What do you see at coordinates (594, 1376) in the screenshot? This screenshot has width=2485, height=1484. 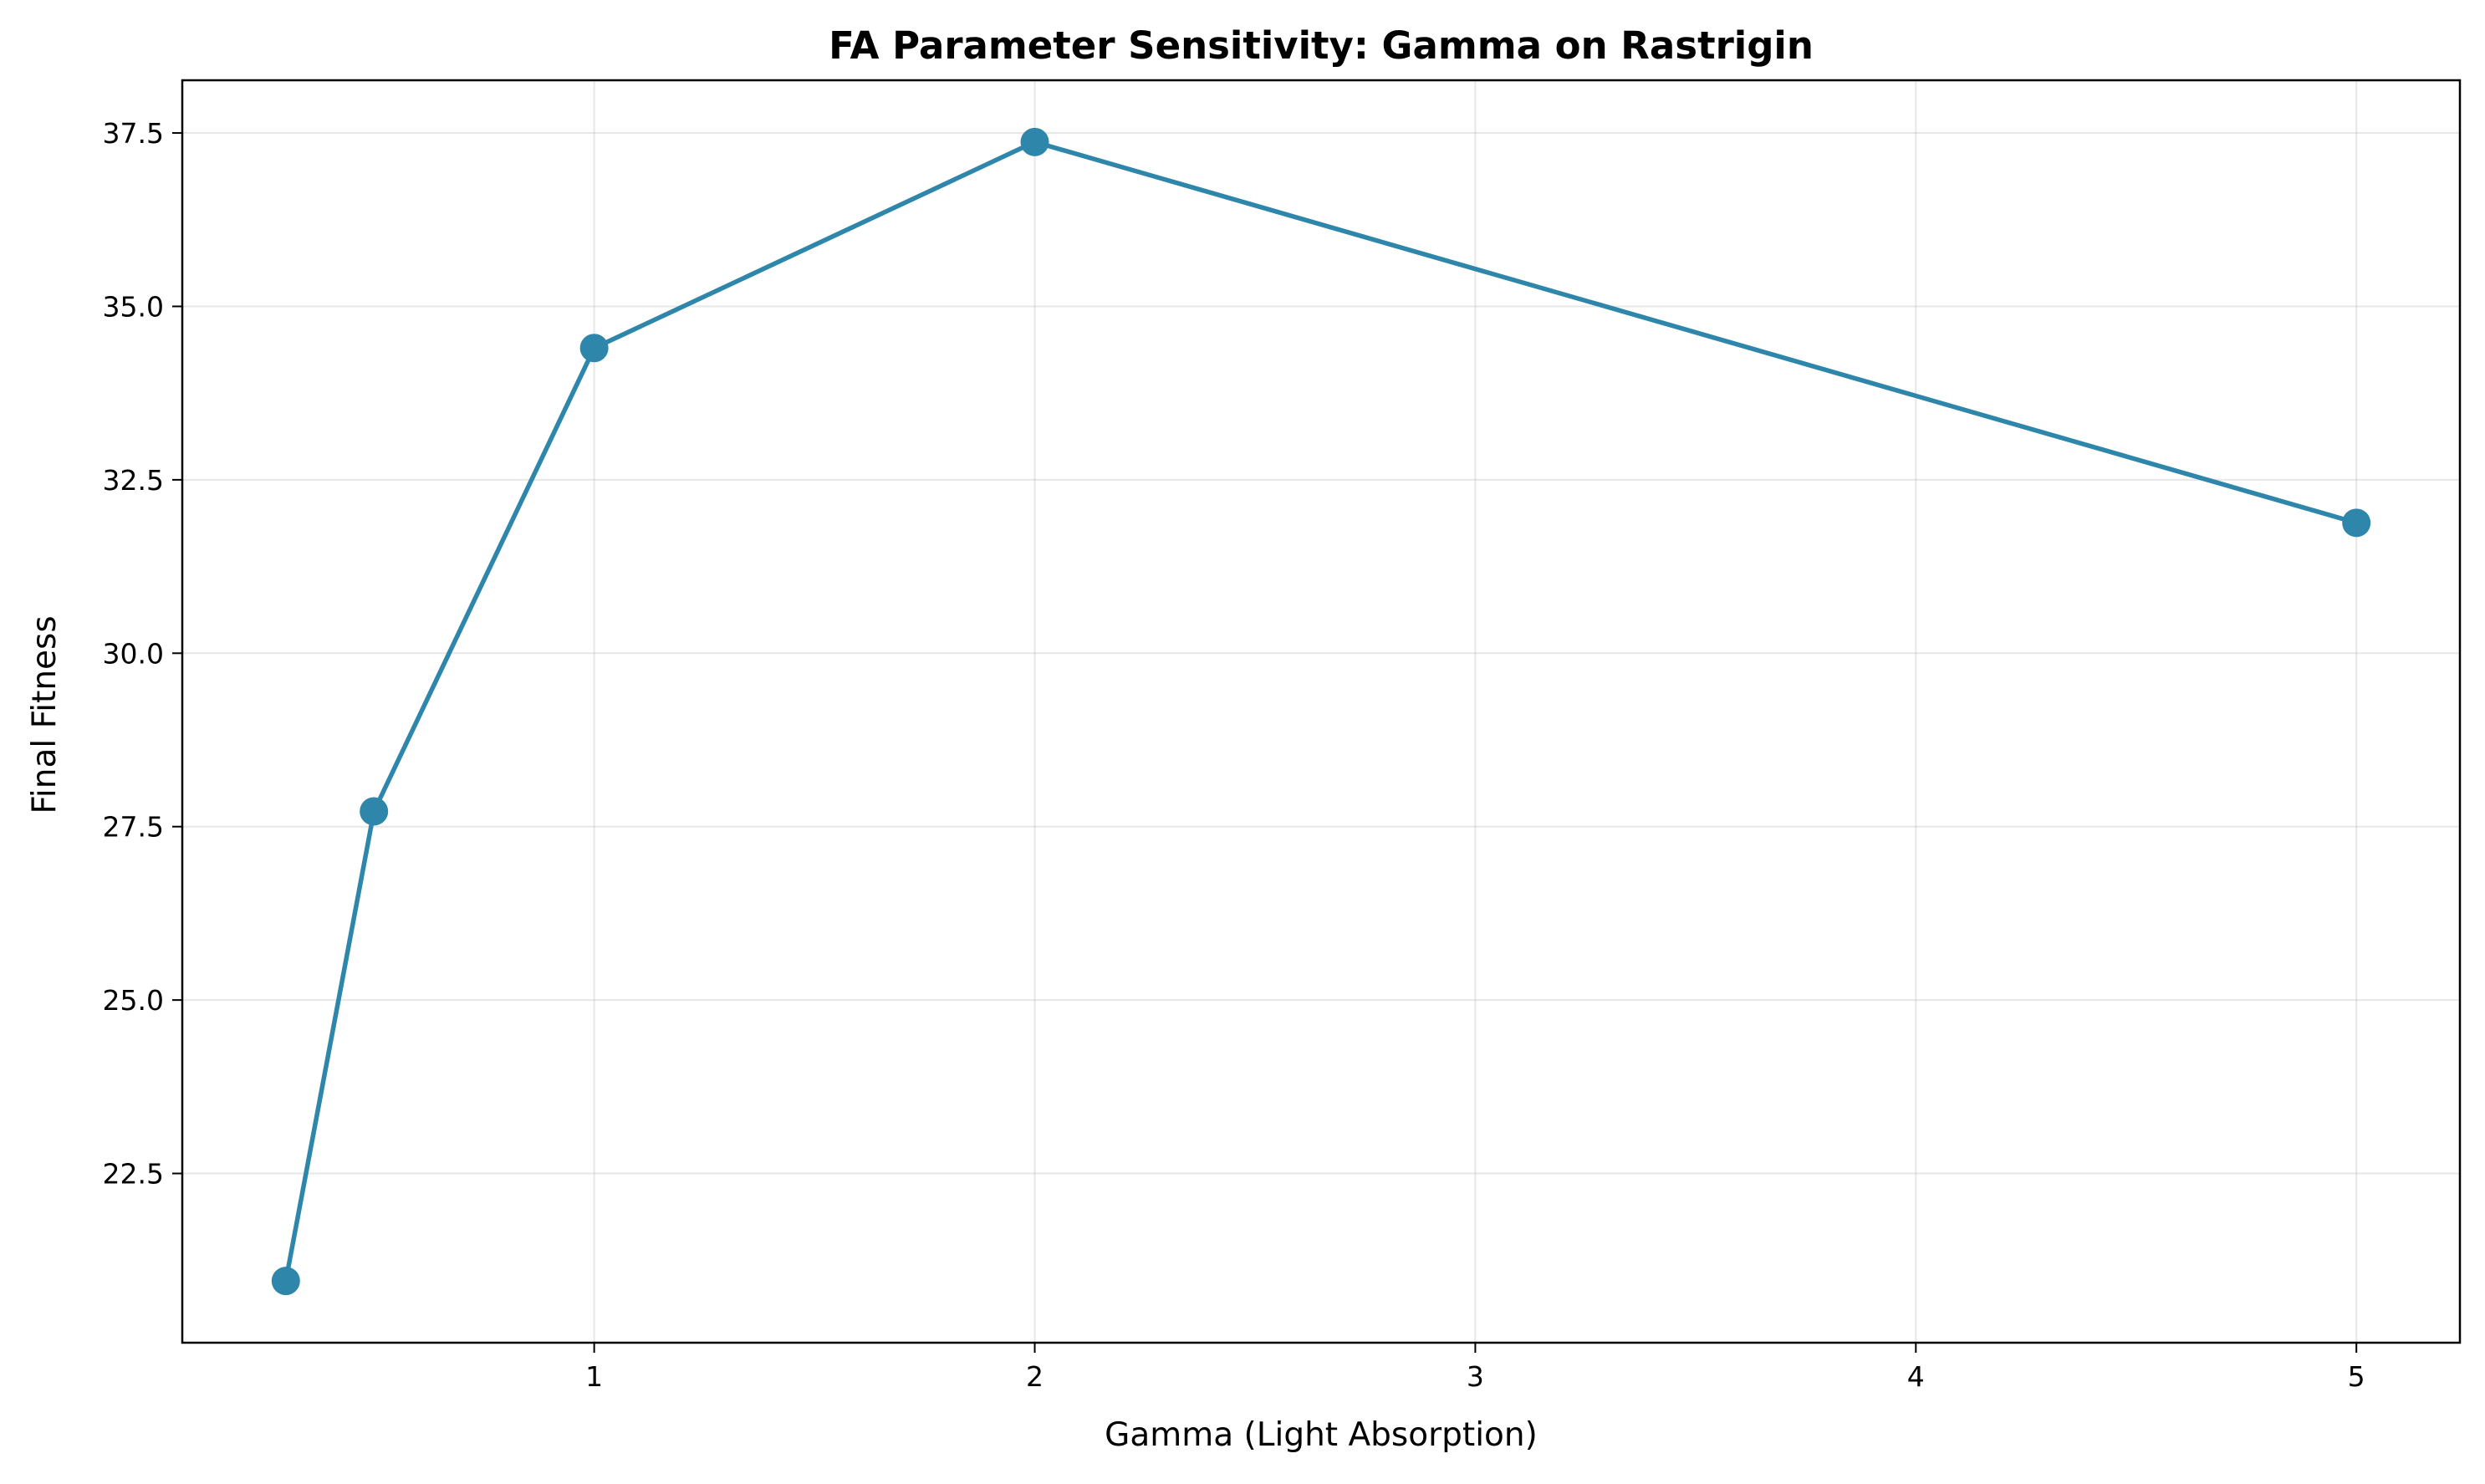 I see `x-tick-label: 1` at bounding box center [594, 1376].